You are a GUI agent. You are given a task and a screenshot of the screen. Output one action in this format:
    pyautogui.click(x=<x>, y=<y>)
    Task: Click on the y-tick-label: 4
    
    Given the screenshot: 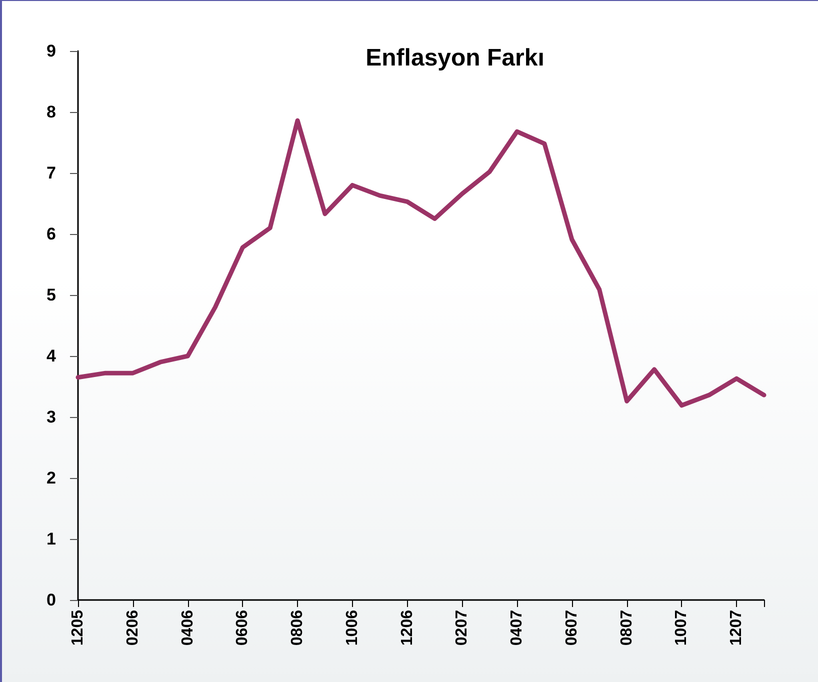 What is the action you would take?
    pyautogui.click(x=51, y=356)
    